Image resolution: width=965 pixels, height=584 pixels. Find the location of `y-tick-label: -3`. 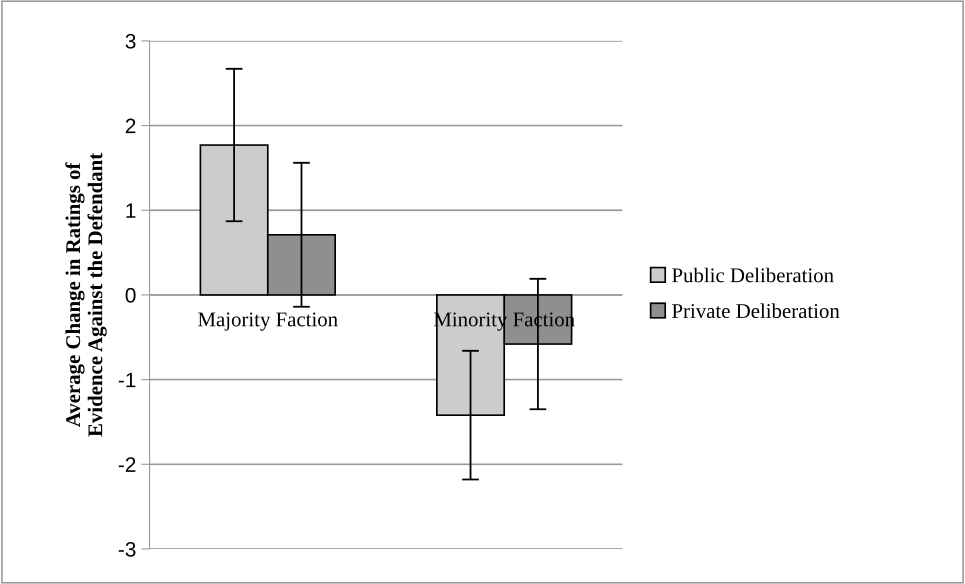

y-tick-label: -3 is located at coordinates (127, 549).